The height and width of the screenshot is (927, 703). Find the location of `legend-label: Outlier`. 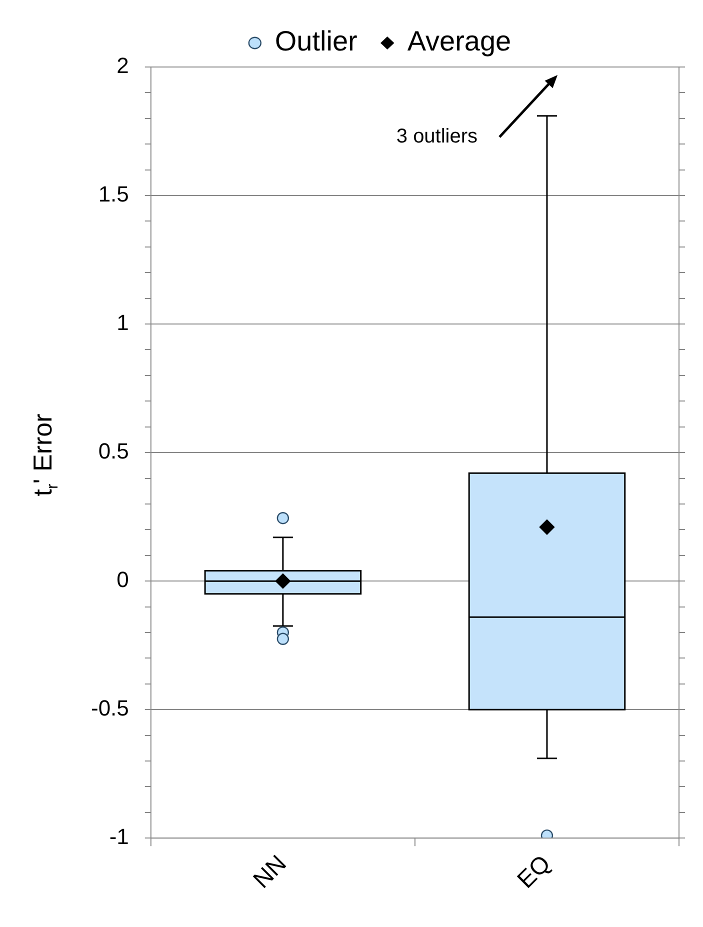

legend-label: Outlier is located at coordinates (316, 41).